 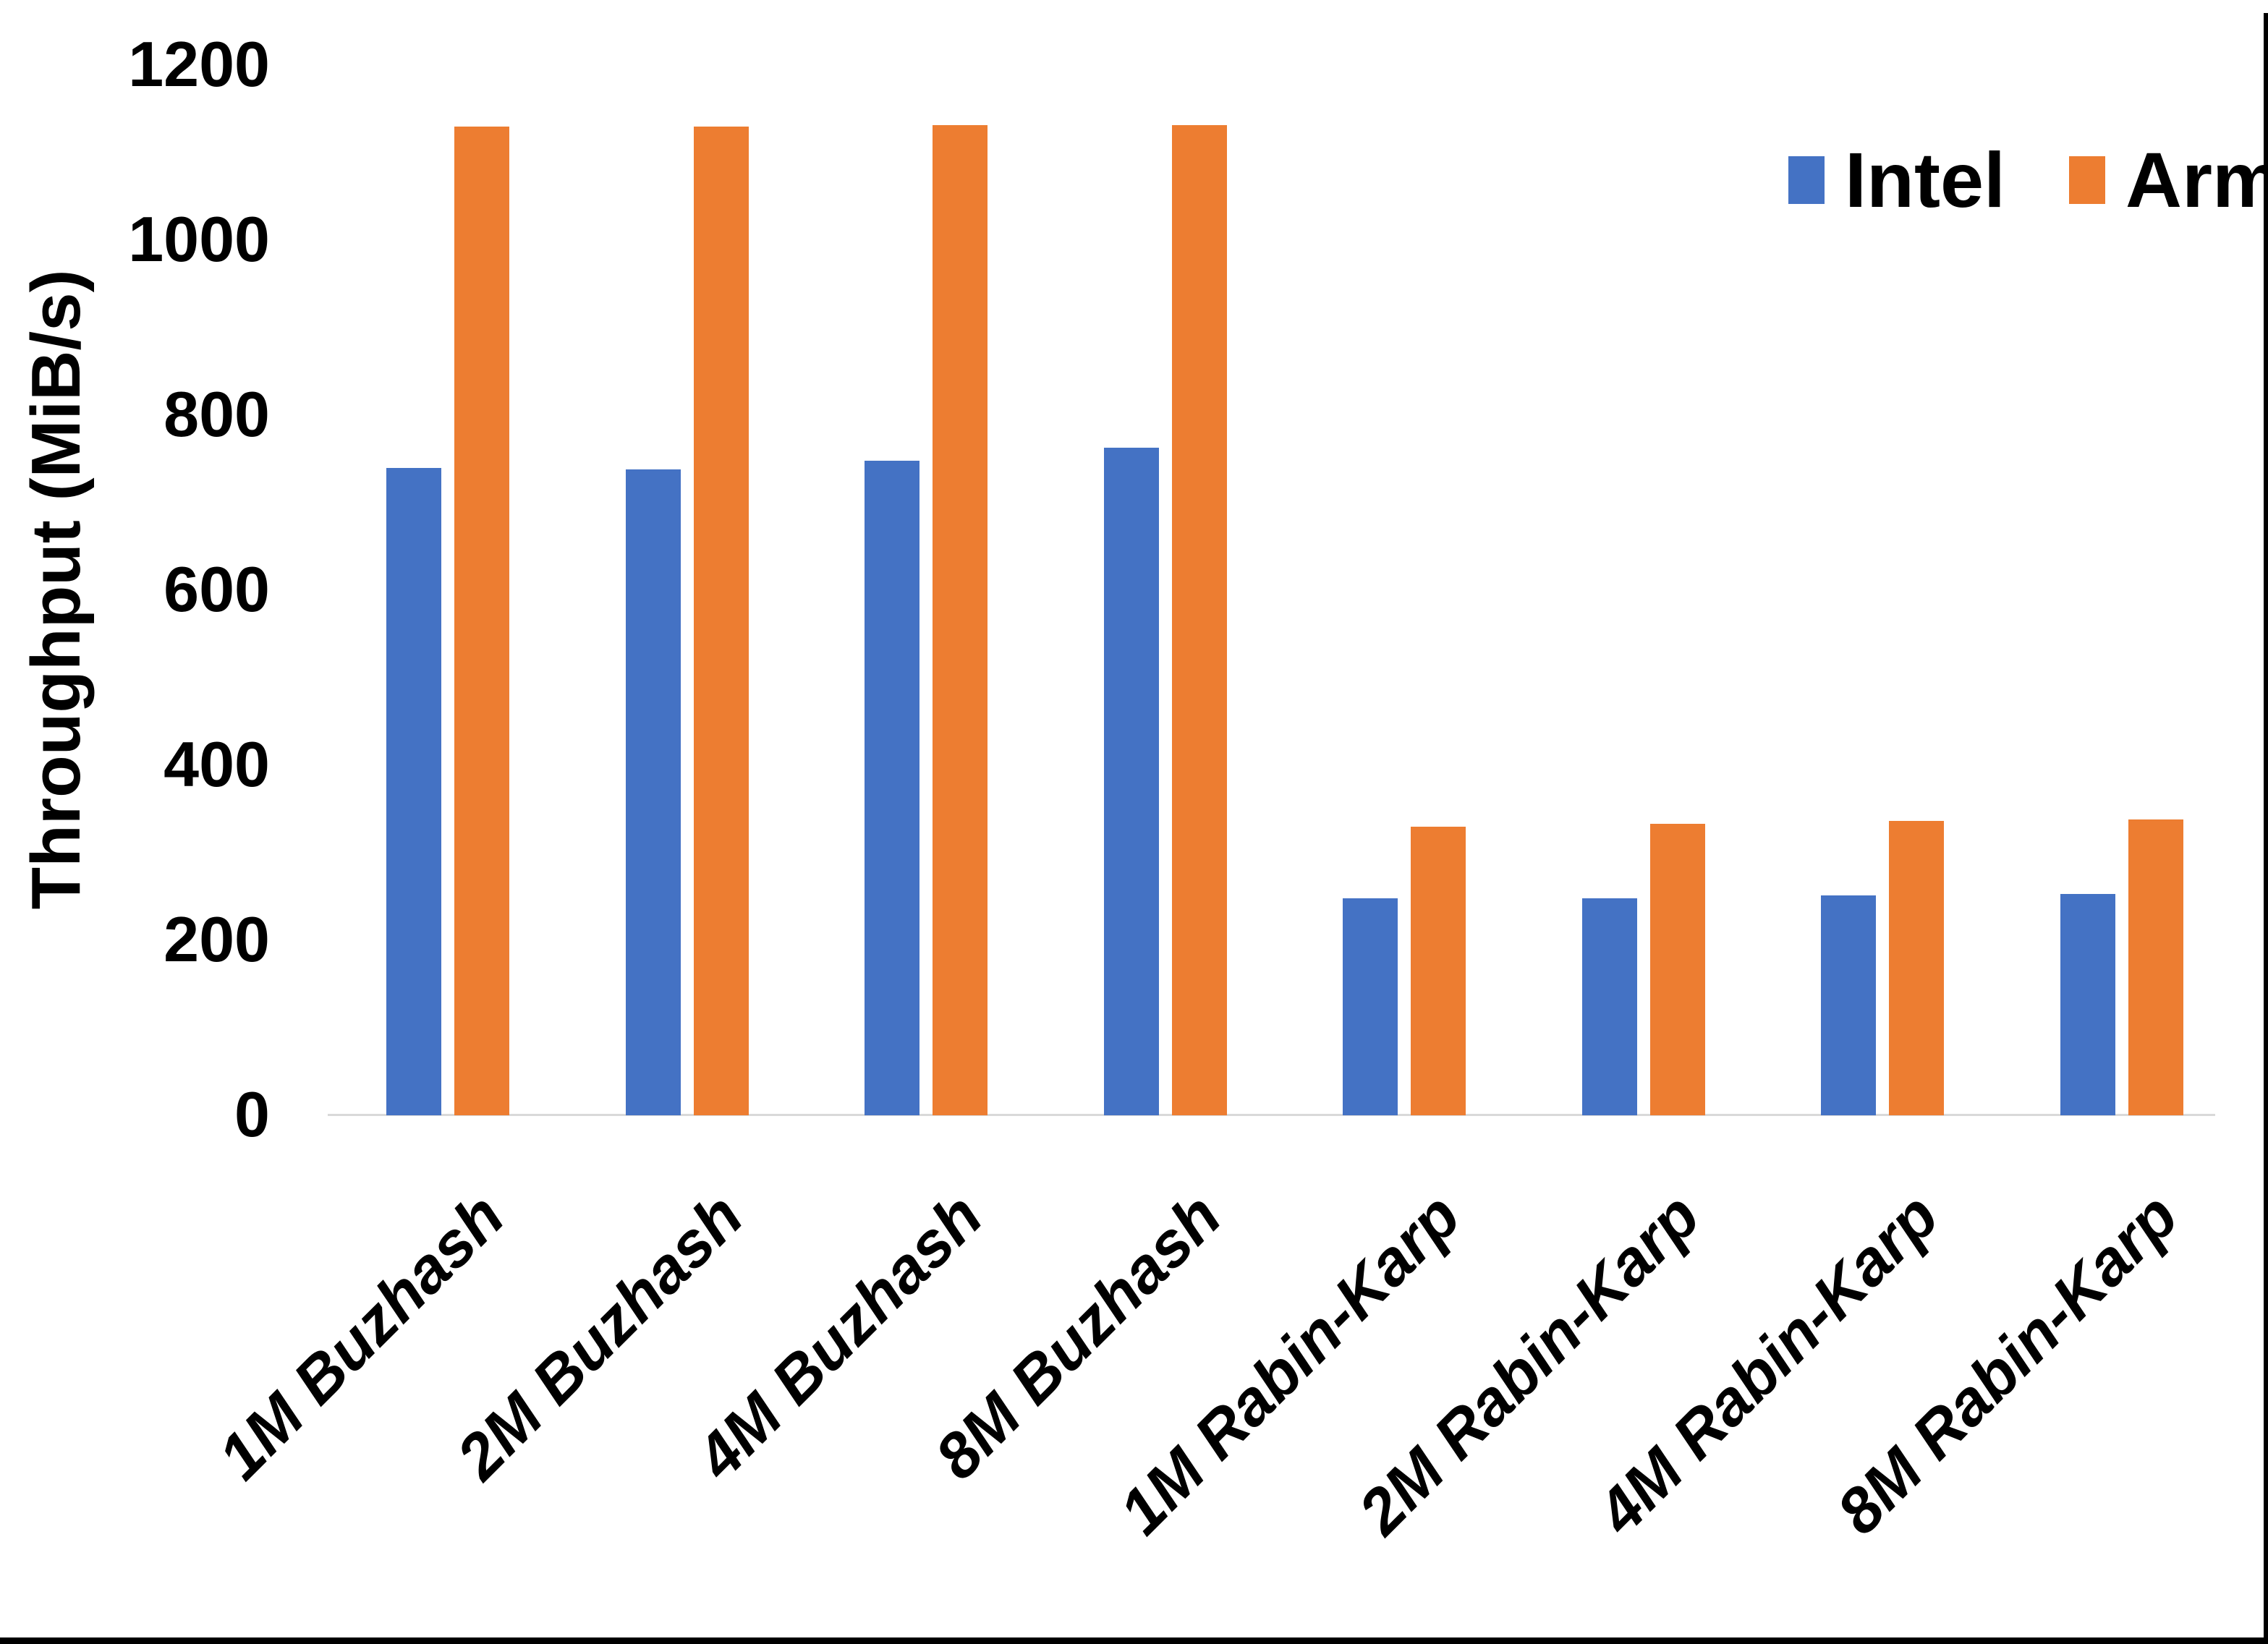 I want to click on legend-item-intel: Intel, so click(x=1896, y=180).